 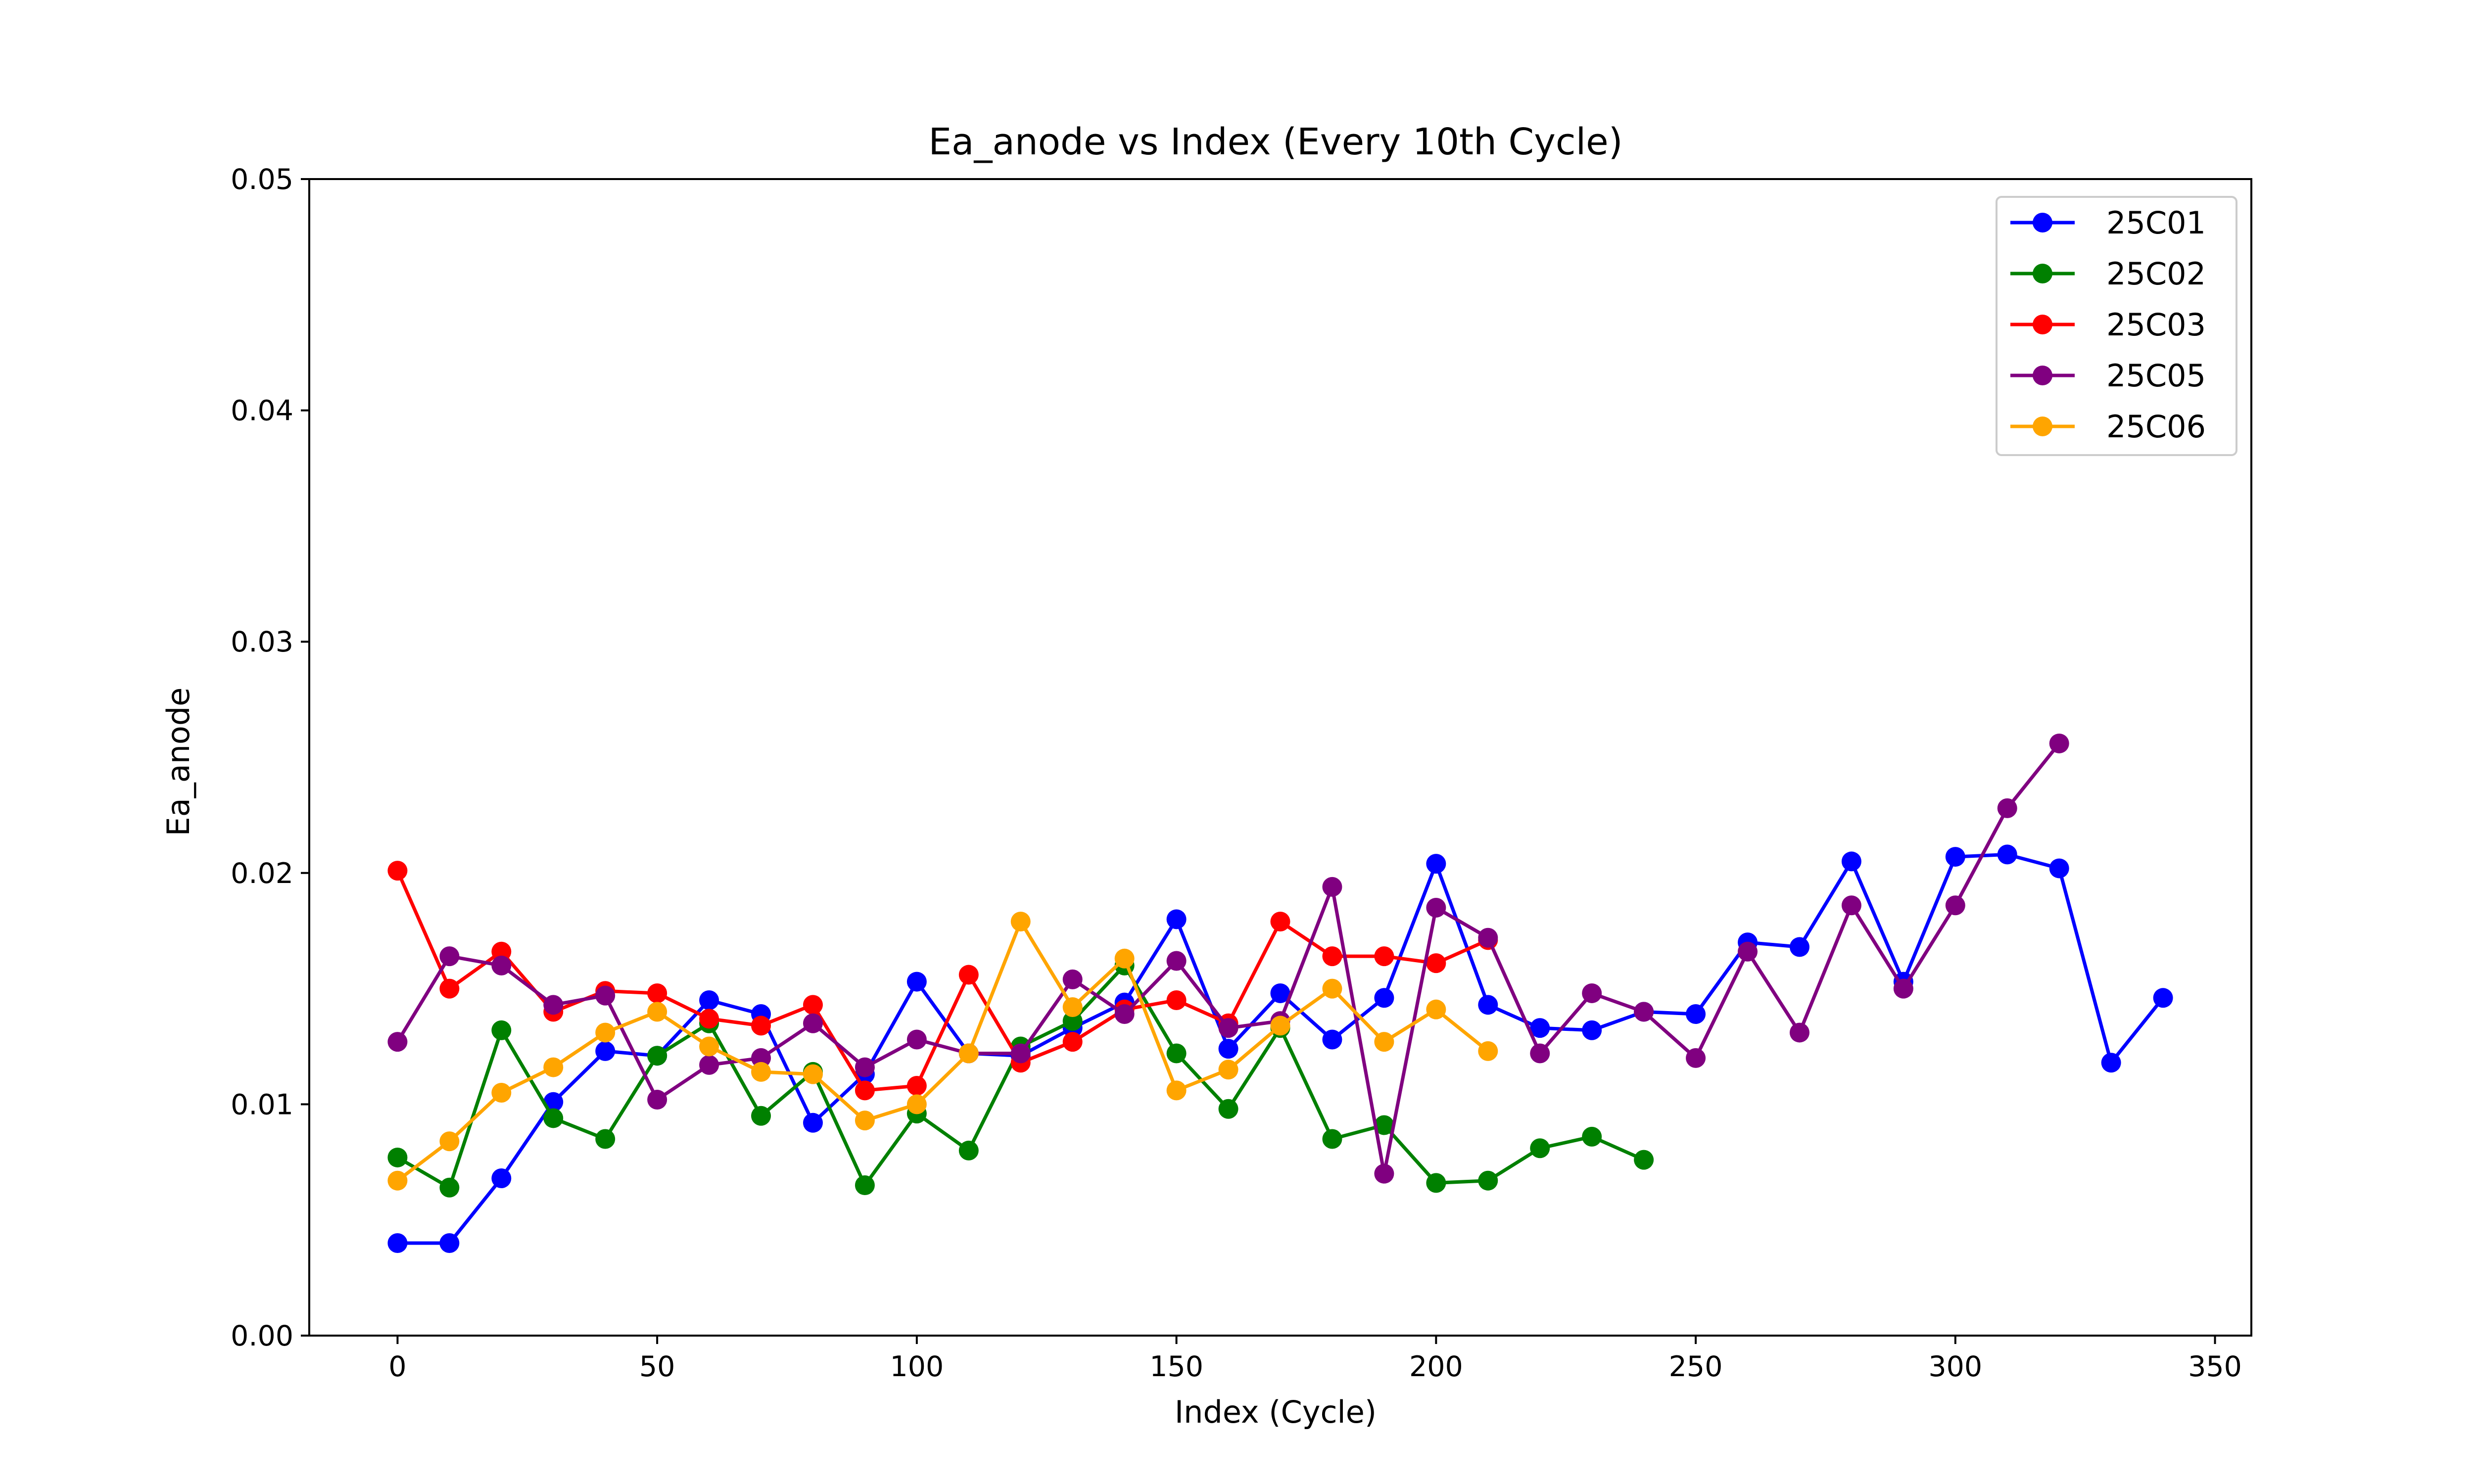 I want to click on legend: 25C01 25C02 25C03 25C05 25C06, so click(x=2117, y=326).